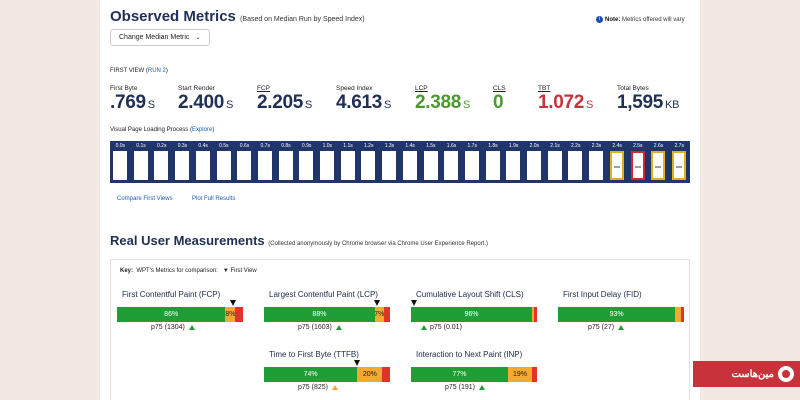 The height and width of the screenshot is (400, 800). I want to click on frame-time: 2.6s, so click(658, 146).